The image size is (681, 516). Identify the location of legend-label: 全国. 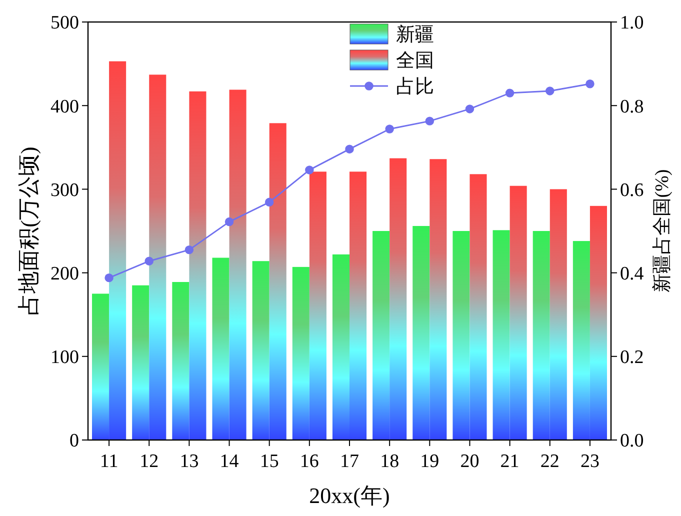
(415, 61).